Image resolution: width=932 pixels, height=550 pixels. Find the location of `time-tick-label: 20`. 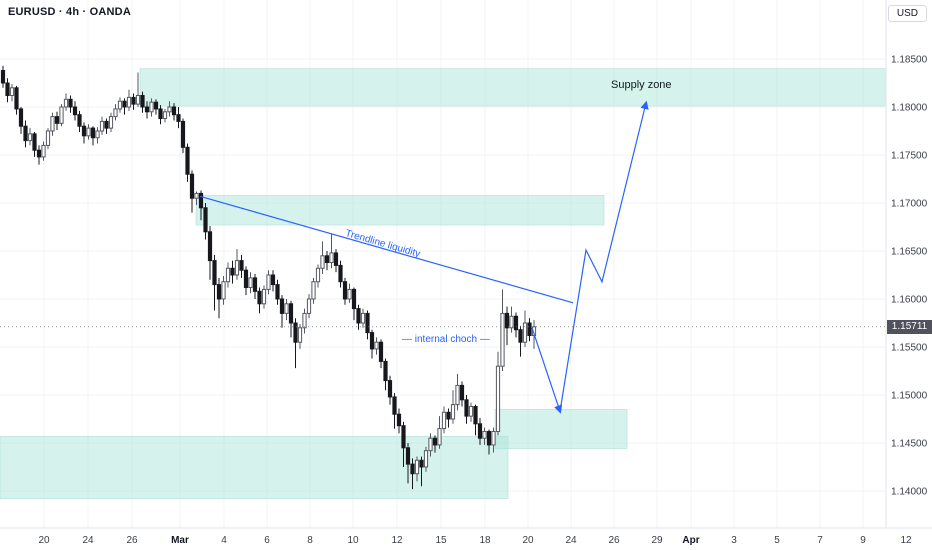

time-tick-label: 20 is located at coordinates (528, 540).